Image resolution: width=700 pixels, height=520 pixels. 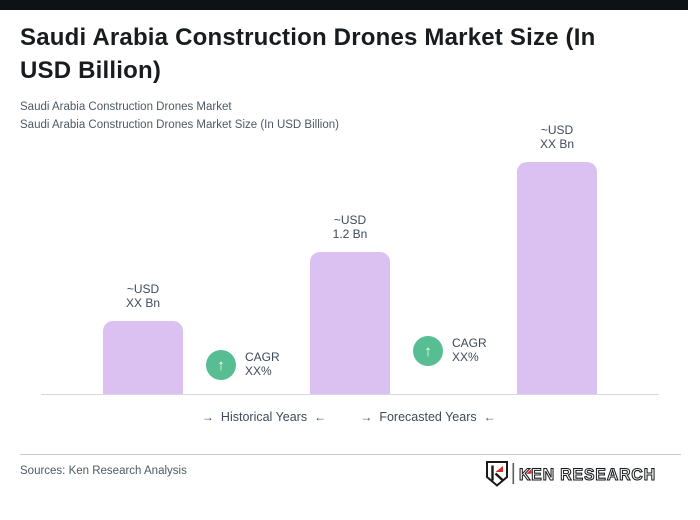 I want to click on ken-research-logo: KEN RESEARCH, so click(x=571, y=474).